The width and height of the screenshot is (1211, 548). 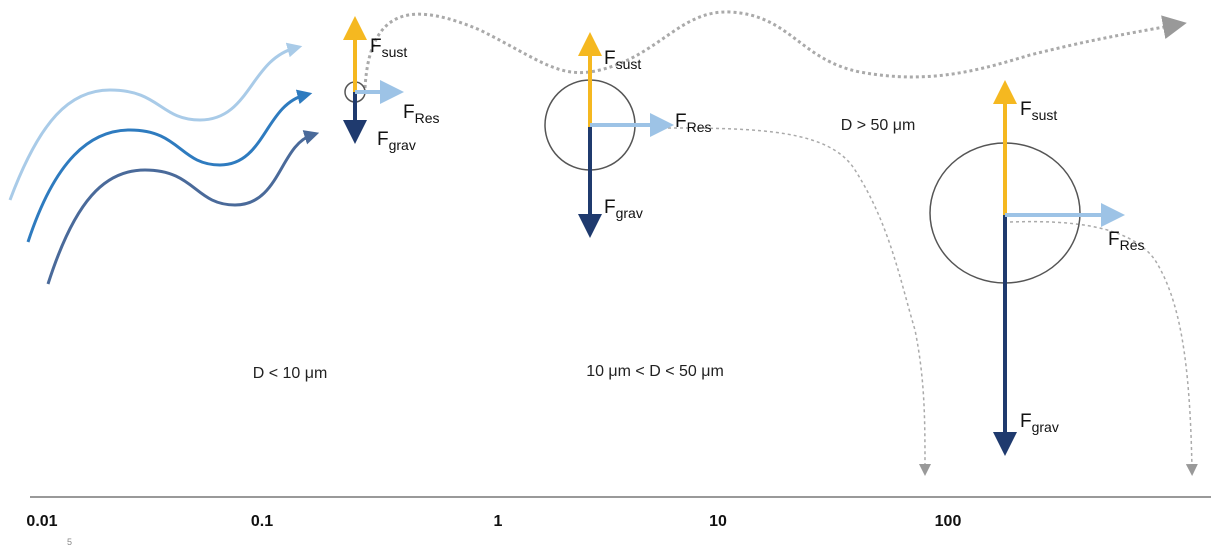 What do you see at coordinates (718, 521) in the screenshot?
I see `axis-label: 10` at bounding box center [718, 521].